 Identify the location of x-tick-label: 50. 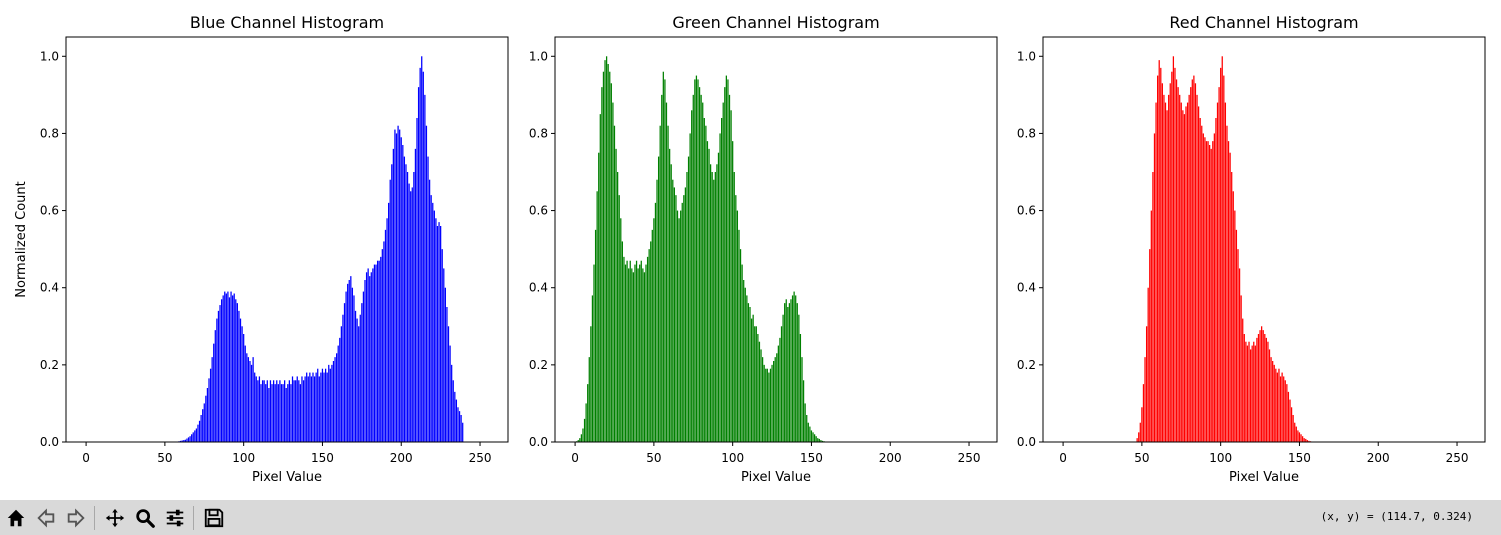
(164, 458).